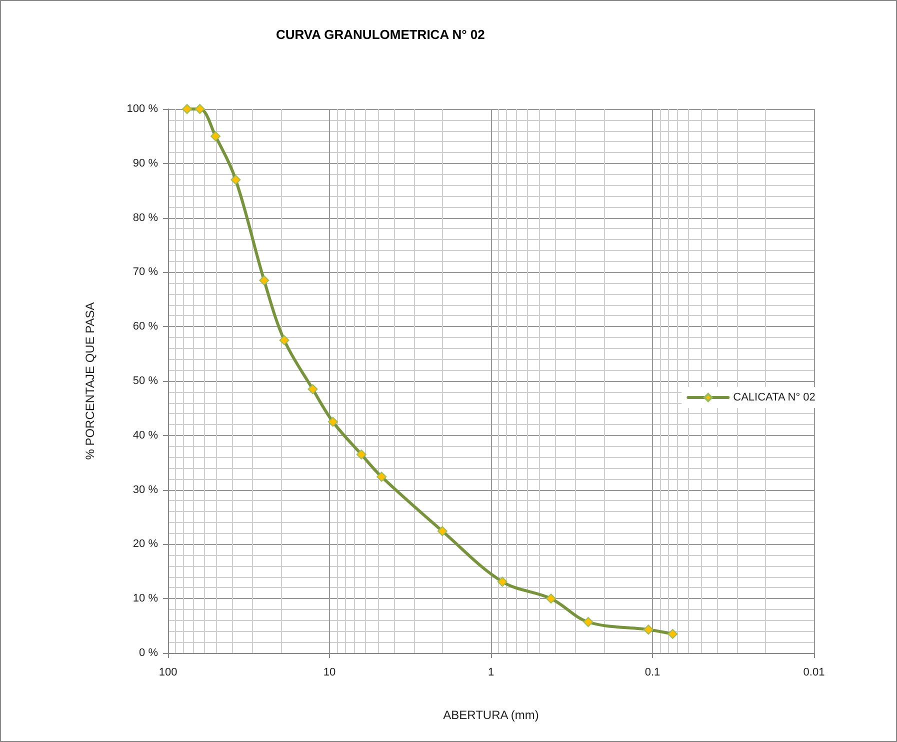  What do you see at coordinates (168, 672) in the screenshot?
I see `x-tick-label: 100` at bounding box center [168, 672].